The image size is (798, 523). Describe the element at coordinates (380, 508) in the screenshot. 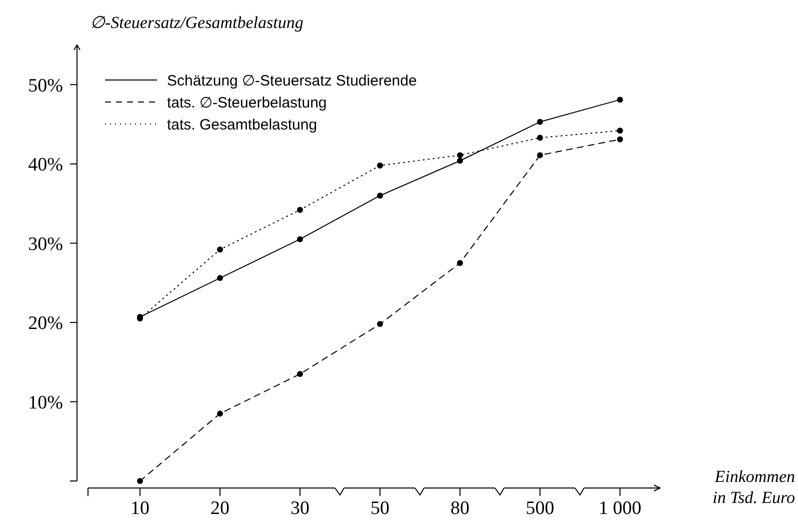

I see `x-tick-label: 50` at that location.